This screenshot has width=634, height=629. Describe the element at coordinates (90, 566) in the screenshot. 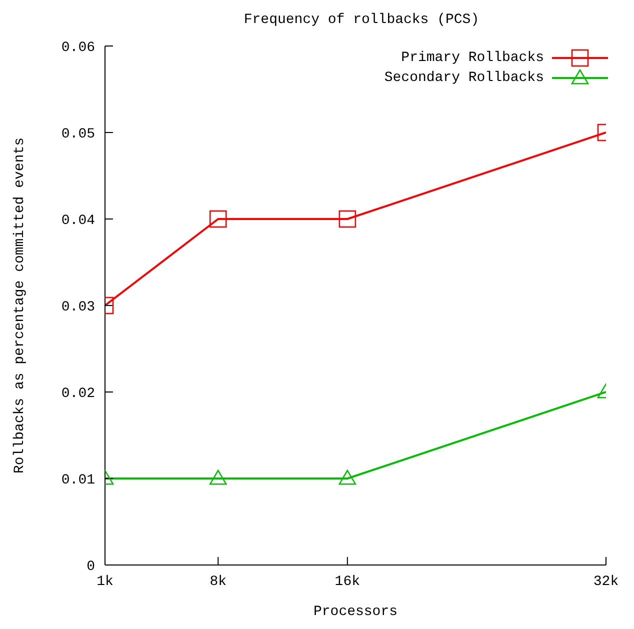

I see `y-tick-label: 0` at that location.